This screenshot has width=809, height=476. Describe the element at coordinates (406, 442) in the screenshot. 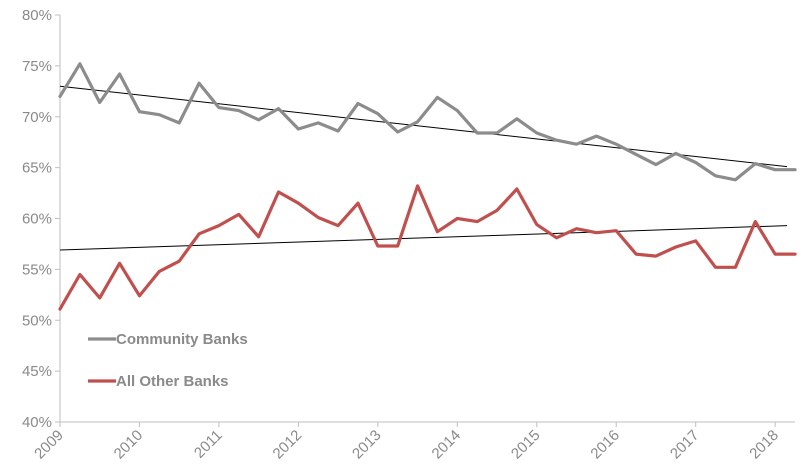

I see `x-axis-ticks: 2009 2010 2011 2012 2013 2014 2015 2016 2017 2018` at that location.